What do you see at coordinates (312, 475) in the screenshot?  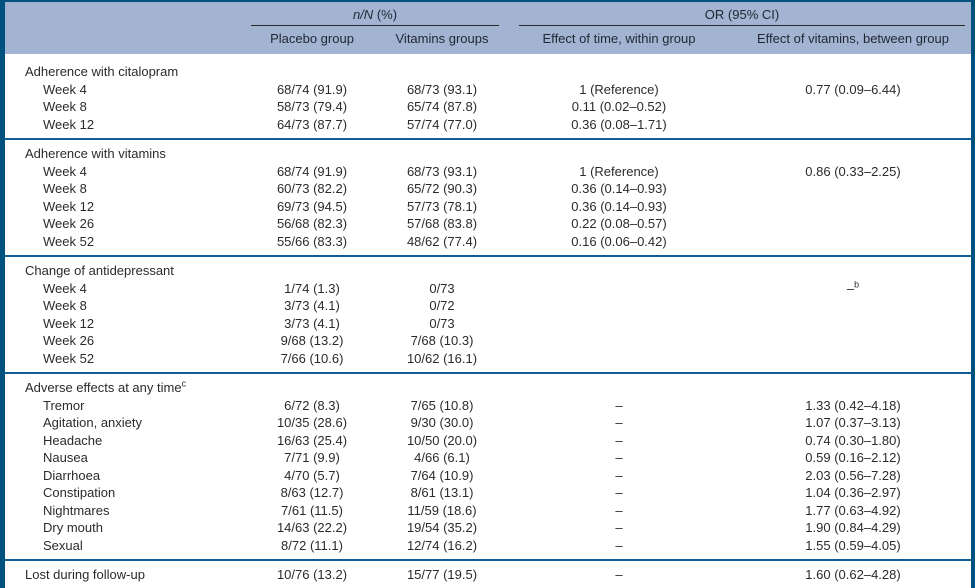 I see `placebo-cell: 4/70 (5.7)` at bounding box center [312, 475].